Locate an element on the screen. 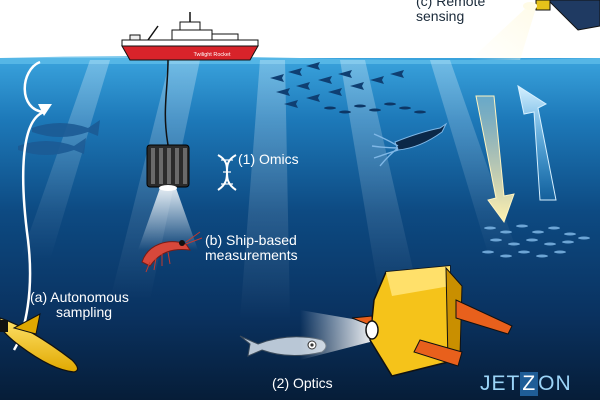  fish-school is located at coordinates (337, 85).